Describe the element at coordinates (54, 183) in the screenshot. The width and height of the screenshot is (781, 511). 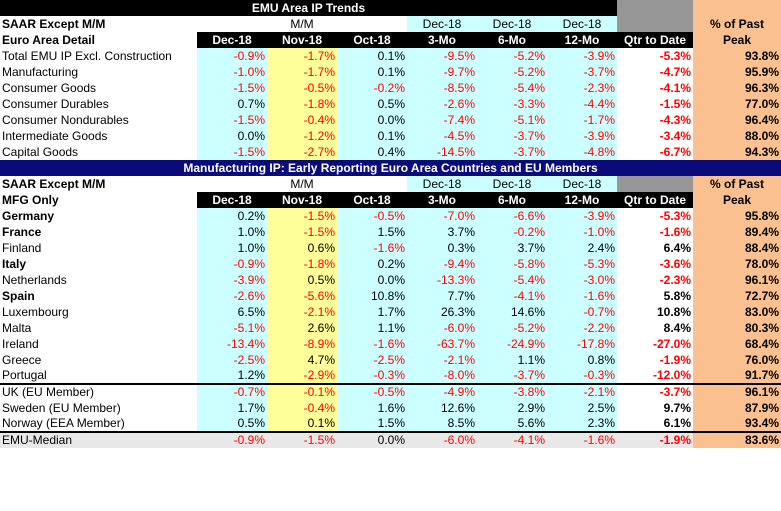
I see `bottom-header-saar: SAAR Except M/M` at that location.